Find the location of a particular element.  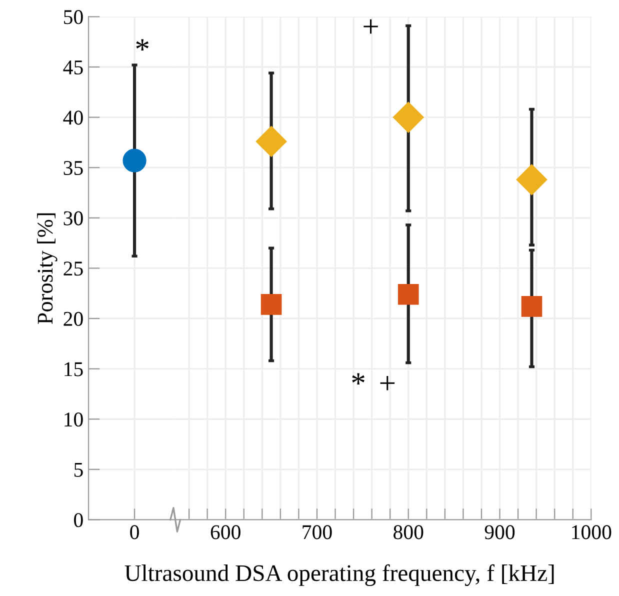

y-tick-label: 25 is located at coordinates (73, 269).